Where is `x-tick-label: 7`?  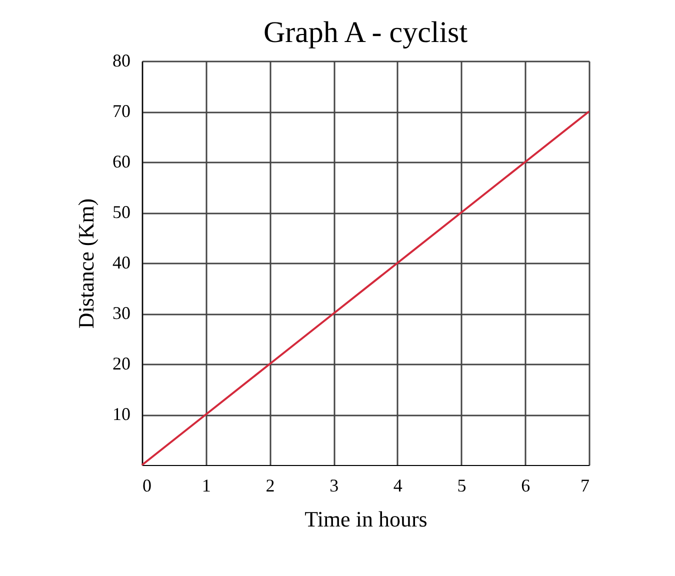
x-tick-label: 7 is located at coordinates (585, 486).